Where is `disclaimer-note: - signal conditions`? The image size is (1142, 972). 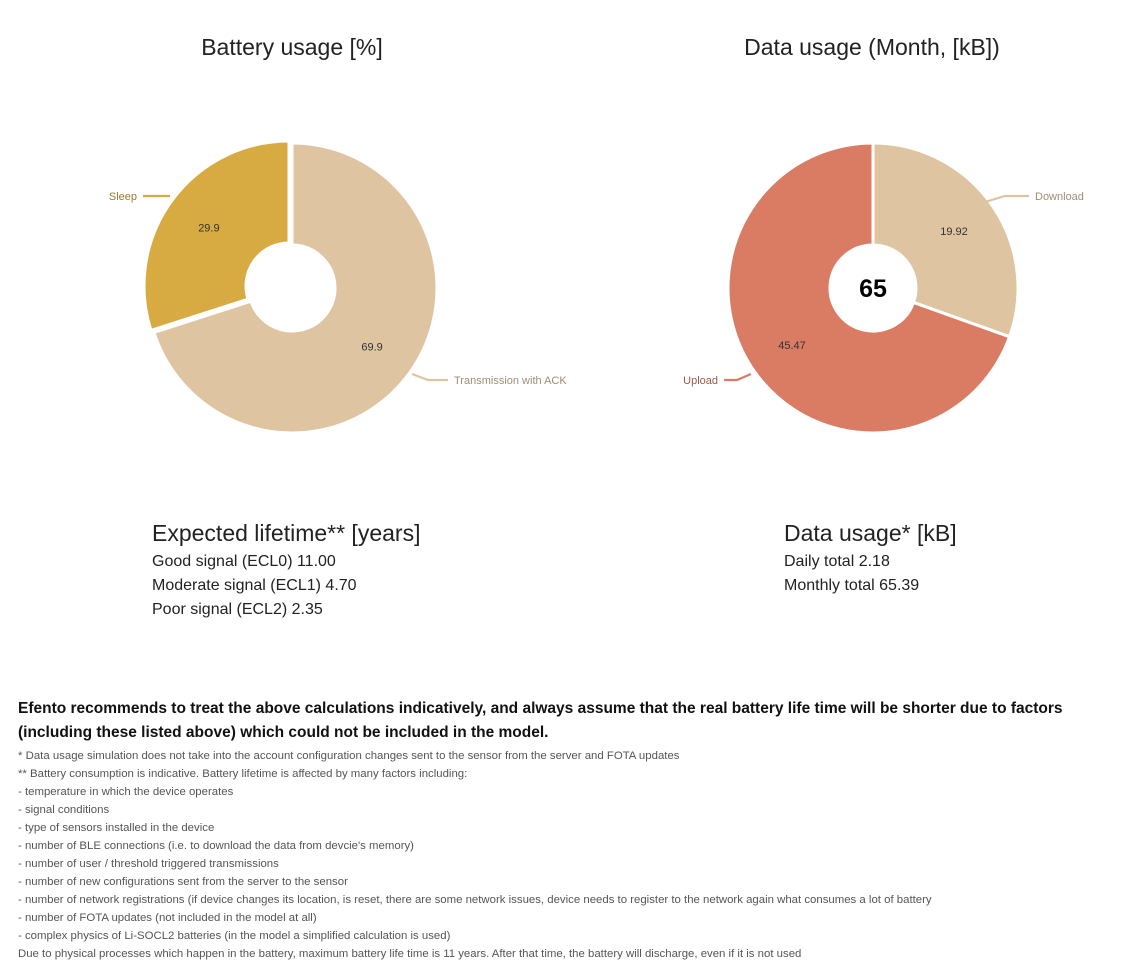 disclaimer-note: - signal conditions is located at coordinates (64, 810).